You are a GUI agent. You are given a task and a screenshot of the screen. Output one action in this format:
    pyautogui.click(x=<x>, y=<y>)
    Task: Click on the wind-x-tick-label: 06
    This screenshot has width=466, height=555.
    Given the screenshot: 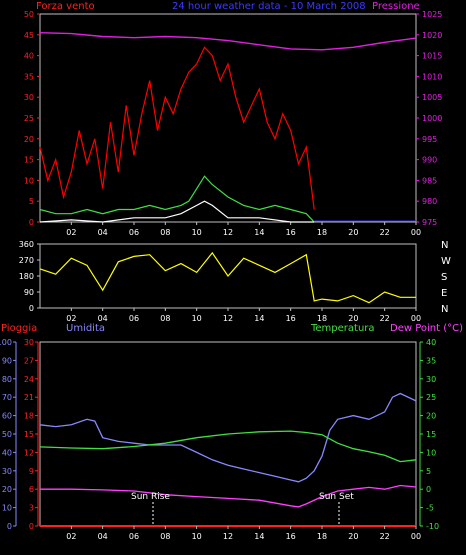 What is the action you would take?
    pyautogui.click(x=134, y=232)
    